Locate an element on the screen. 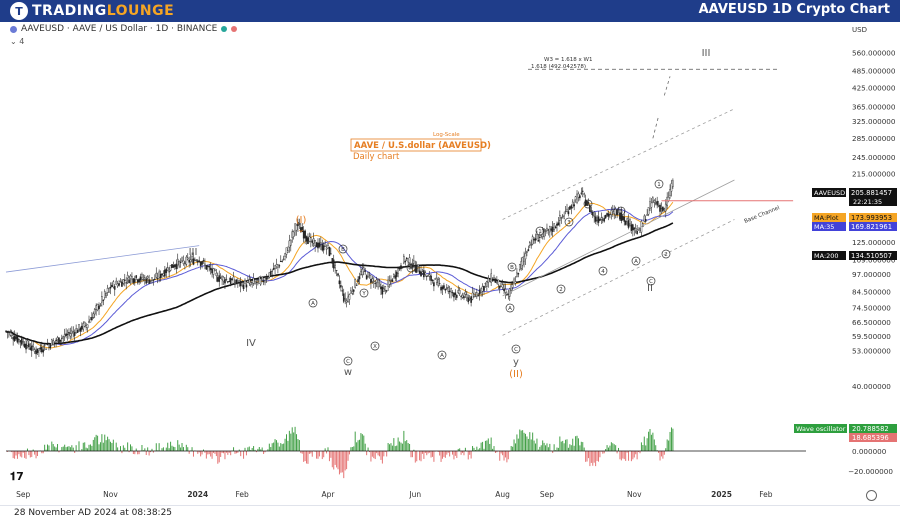  settings-icon is located at coordinates (871, 495).